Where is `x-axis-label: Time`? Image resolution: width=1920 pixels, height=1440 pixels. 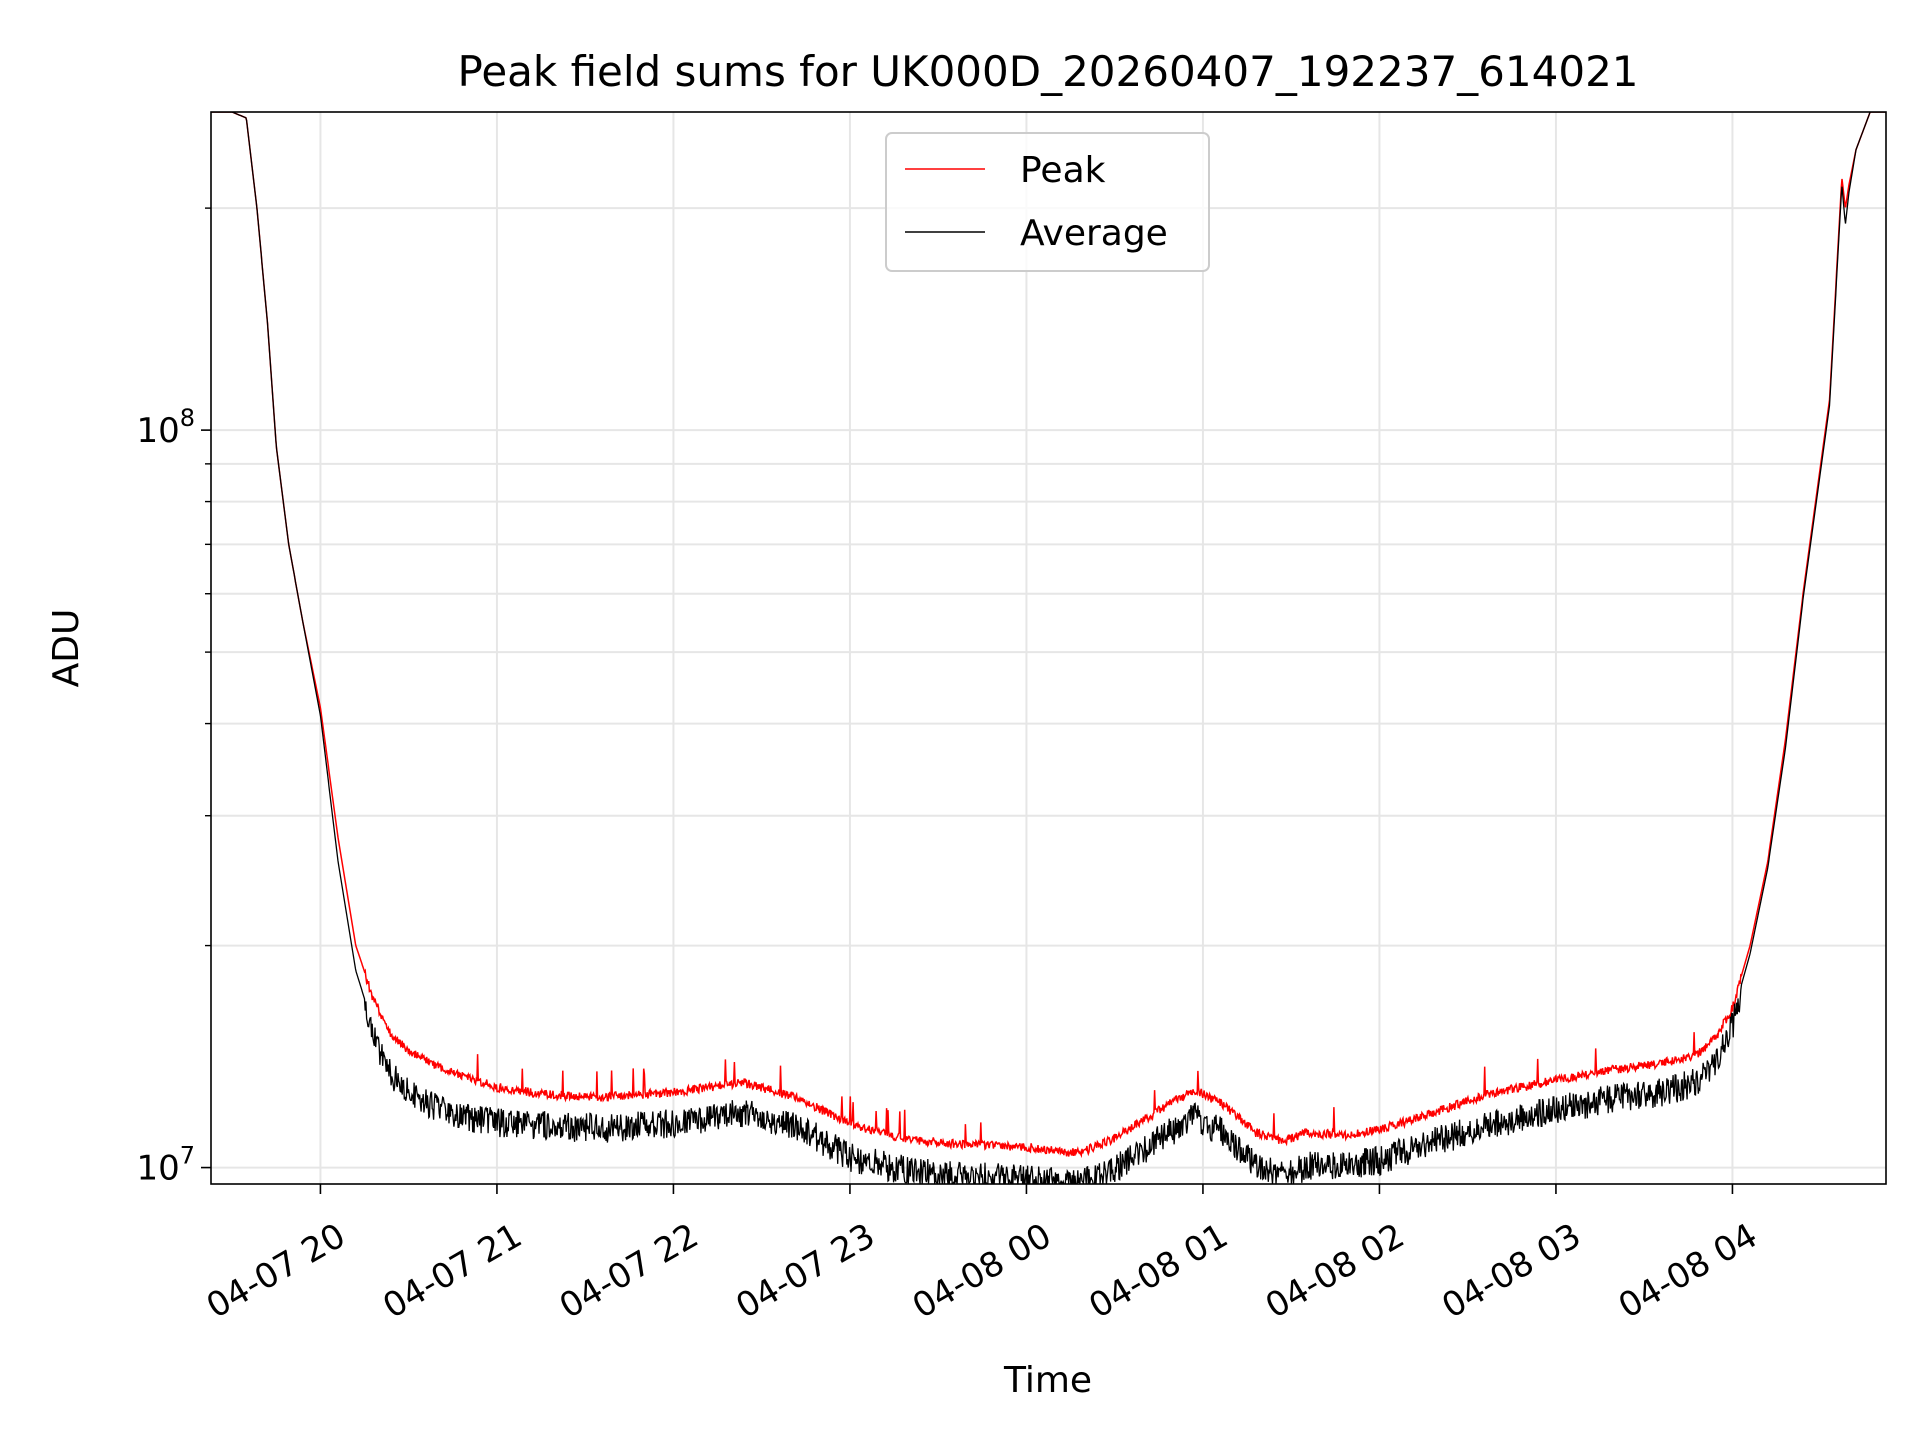
x-axis-label: Time is located at coordinates (1047, 1380).